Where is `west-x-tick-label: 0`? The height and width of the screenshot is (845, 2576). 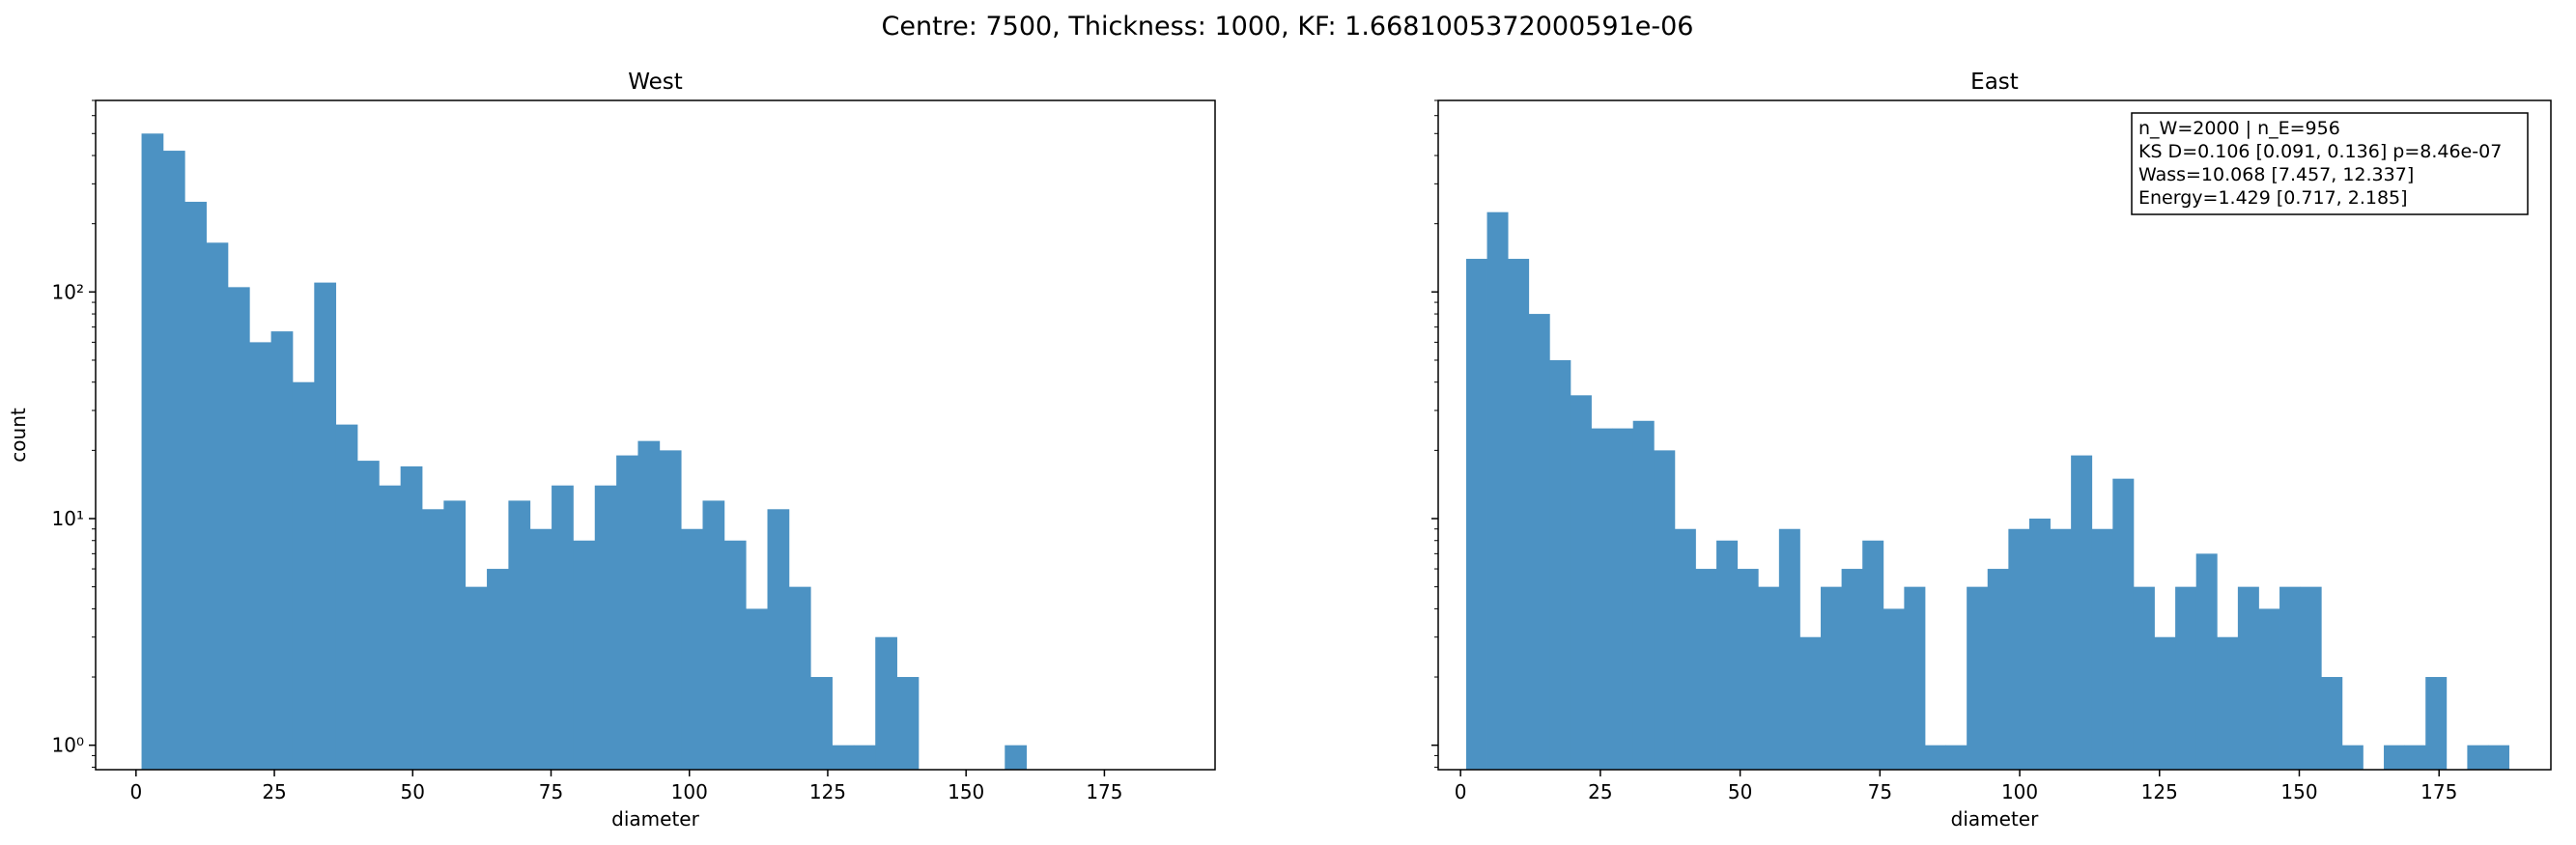 west-x-tick-label: 0 is located at coordinates (135, 791).